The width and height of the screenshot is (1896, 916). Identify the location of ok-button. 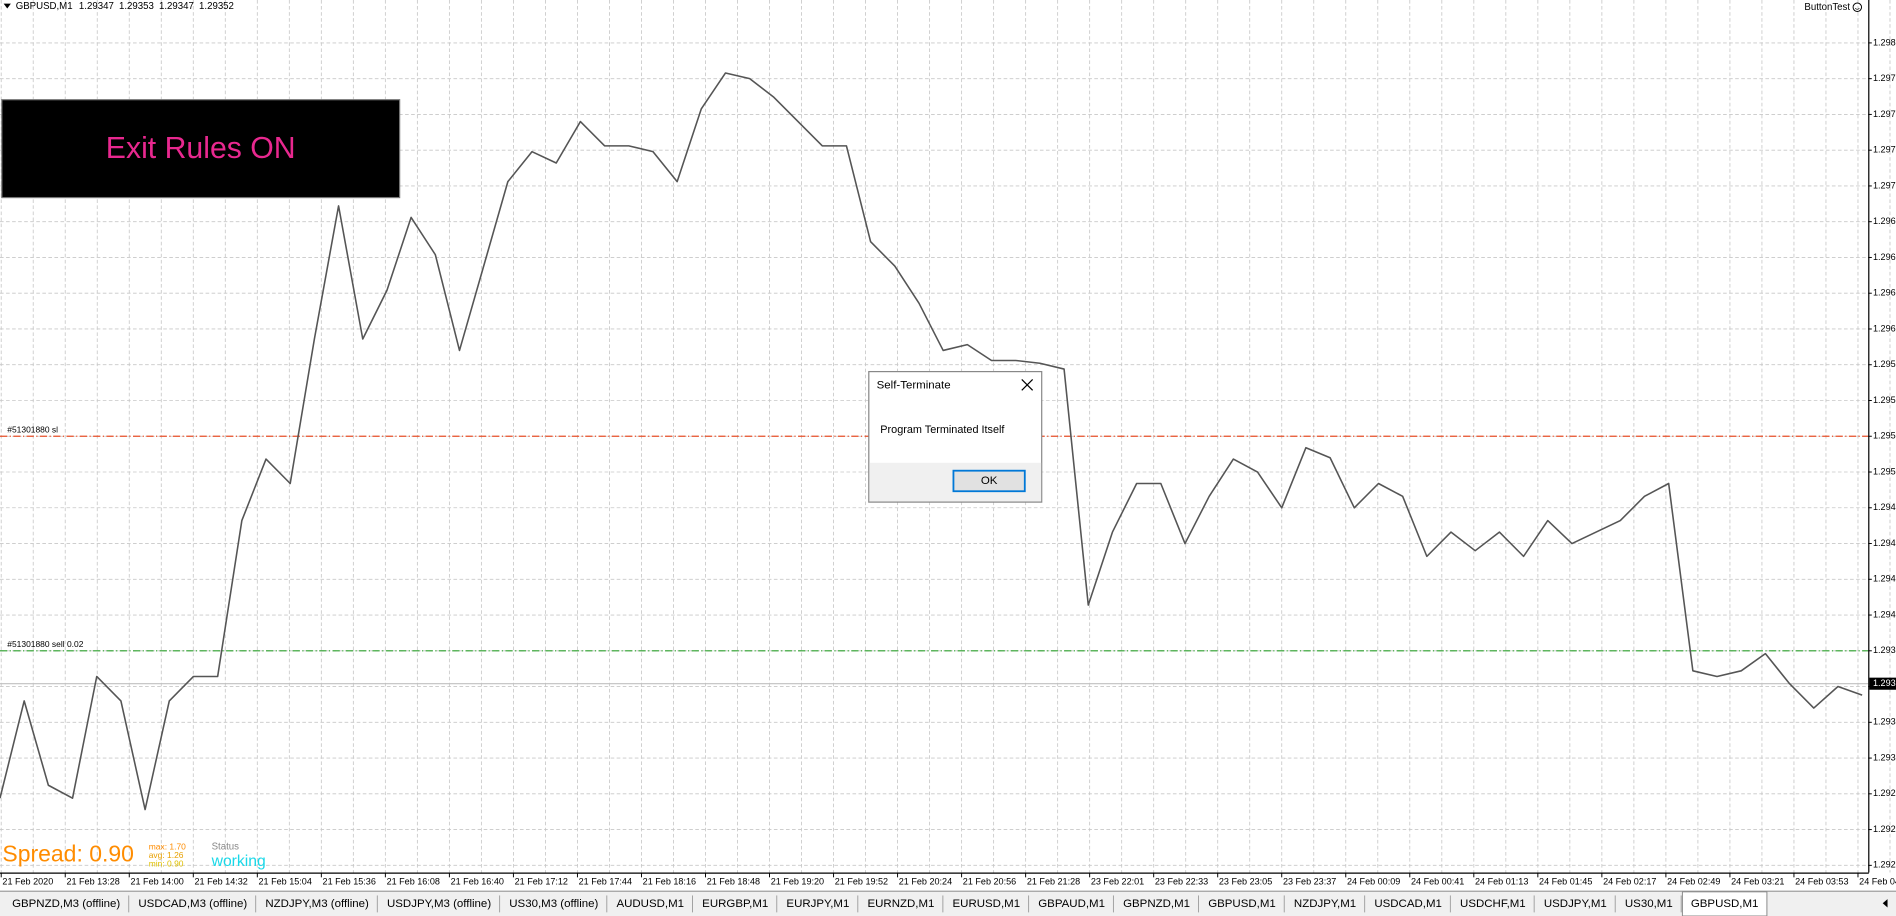
(989, 481).